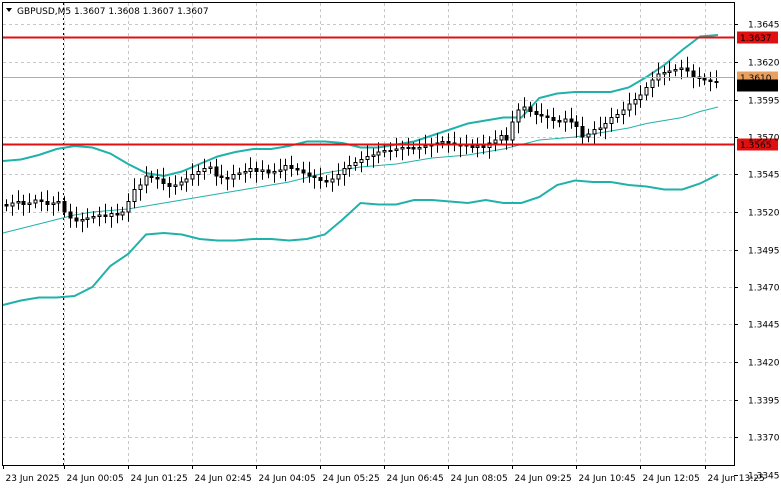  I want to click on y-tick-label: 1.3395, so click(764, 402).